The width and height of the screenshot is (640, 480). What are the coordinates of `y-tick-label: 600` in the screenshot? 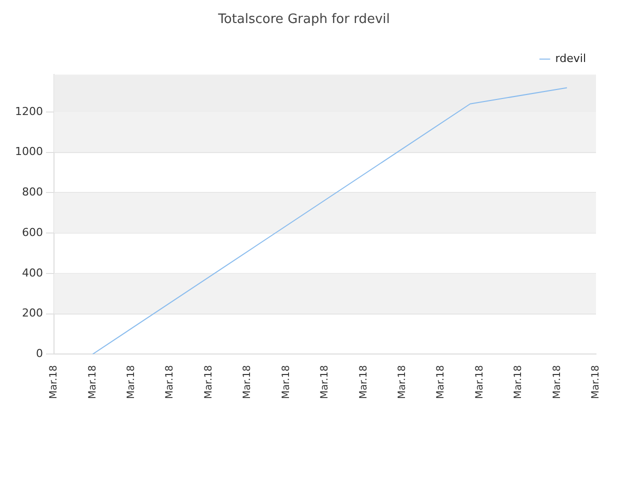 It's located at (32, 232).